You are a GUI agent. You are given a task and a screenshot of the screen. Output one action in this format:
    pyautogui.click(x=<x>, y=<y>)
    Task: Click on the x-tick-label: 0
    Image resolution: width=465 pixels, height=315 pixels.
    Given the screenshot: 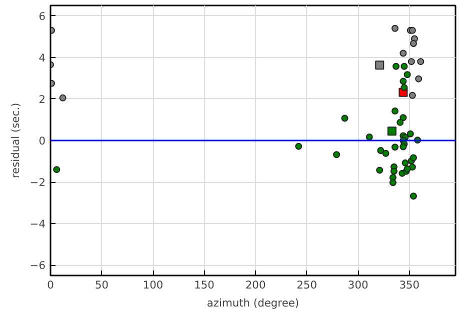 What is the action you would take?
    pyautogui.click(x=50, y=285)
    